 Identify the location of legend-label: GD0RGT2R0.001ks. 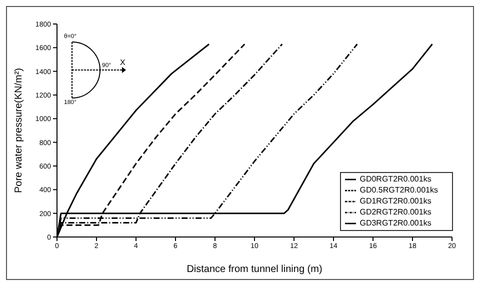
(396, 179).